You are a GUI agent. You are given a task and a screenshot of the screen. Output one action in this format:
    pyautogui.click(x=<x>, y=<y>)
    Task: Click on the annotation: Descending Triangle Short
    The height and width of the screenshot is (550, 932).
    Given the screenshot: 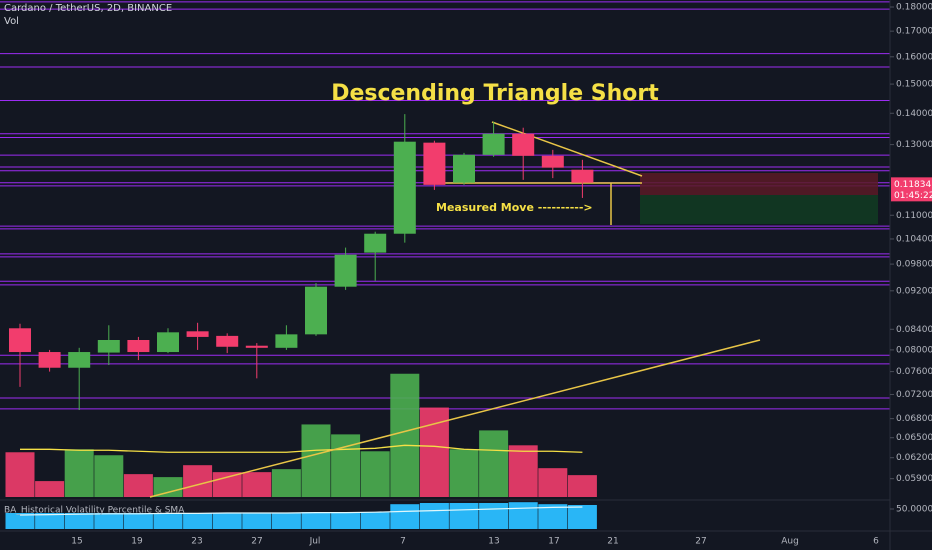 What is the action you would take?
    pyautogui.click(x=495, y=93)
    